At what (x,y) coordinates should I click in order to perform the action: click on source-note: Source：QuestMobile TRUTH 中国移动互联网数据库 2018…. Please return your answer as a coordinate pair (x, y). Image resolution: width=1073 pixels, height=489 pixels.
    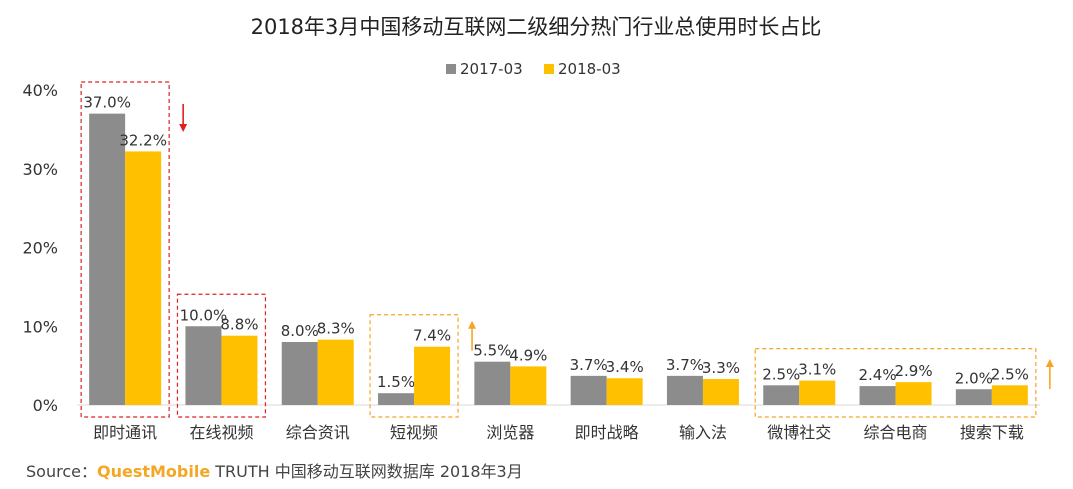
    Looking at the image, I should click on (274, 470).